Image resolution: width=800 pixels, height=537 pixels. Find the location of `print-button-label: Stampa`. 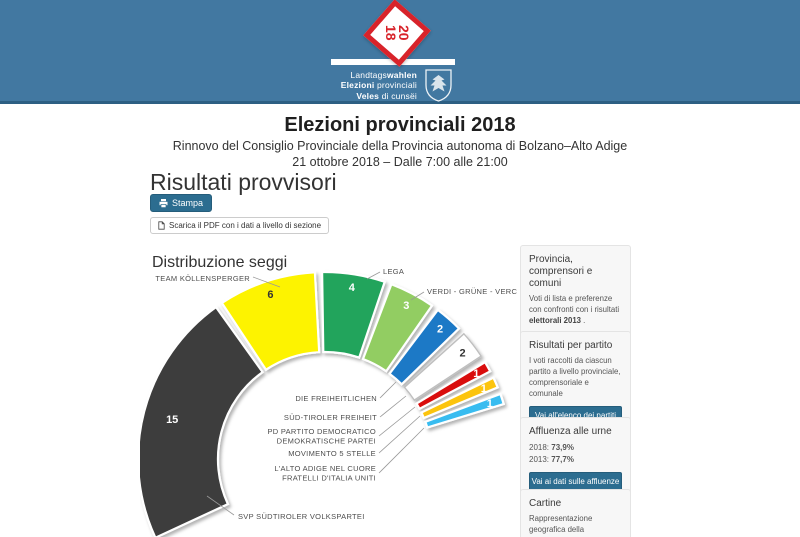

print-button-label: Stampa is located at coordinates (188, 203).